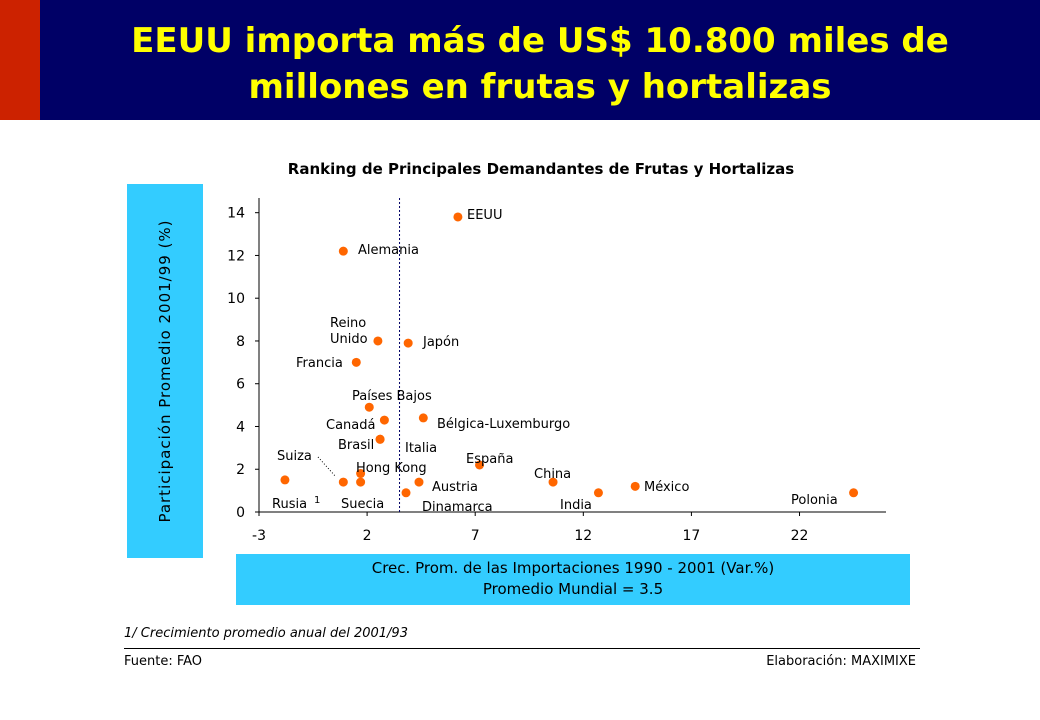 The width and height of the screenshot is (1040, 720). I want to click on point-label-line: Francia, so click(319, 363).